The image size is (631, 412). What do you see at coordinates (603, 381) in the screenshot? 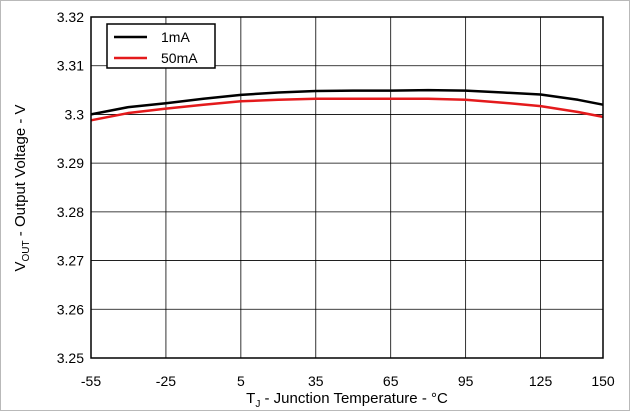
I see `x-tick-label: 150` at bounding box center [603, 381].